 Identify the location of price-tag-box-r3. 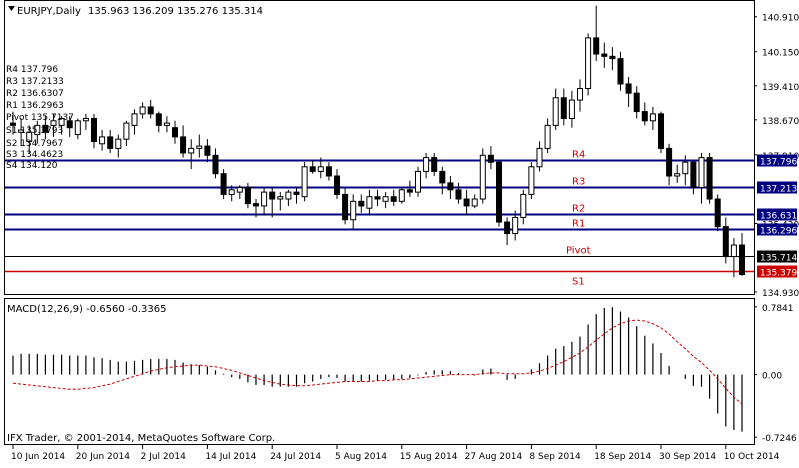
(777, 187).